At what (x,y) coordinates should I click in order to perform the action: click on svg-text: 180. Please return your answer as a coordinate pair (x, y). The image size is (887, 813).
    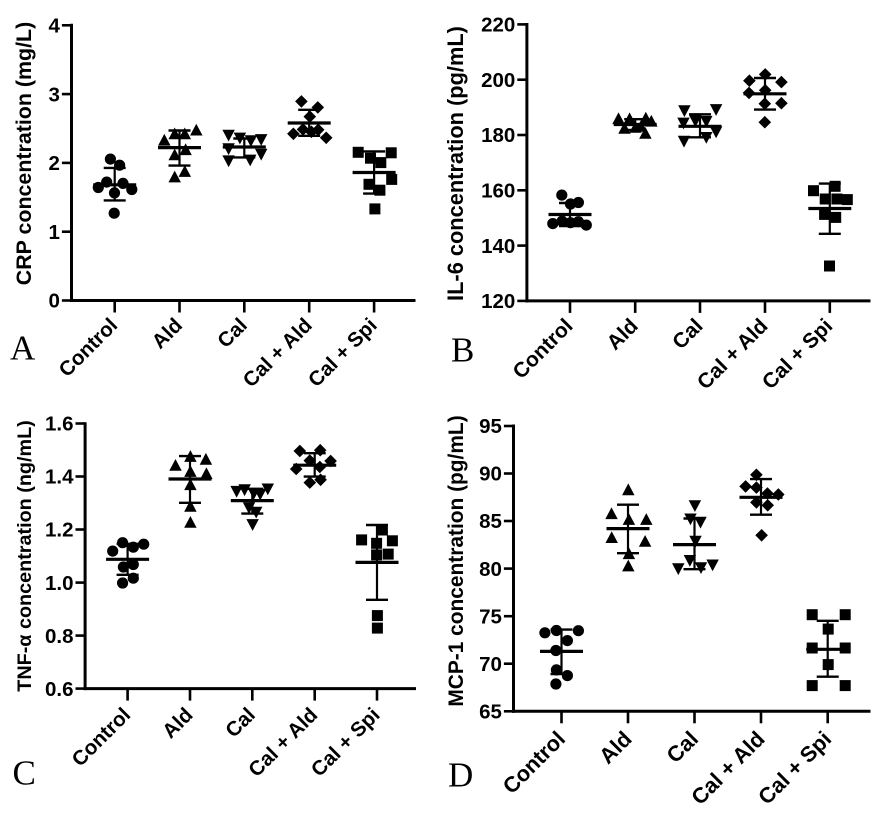
    Looking at the image, I should click on (498, 135).